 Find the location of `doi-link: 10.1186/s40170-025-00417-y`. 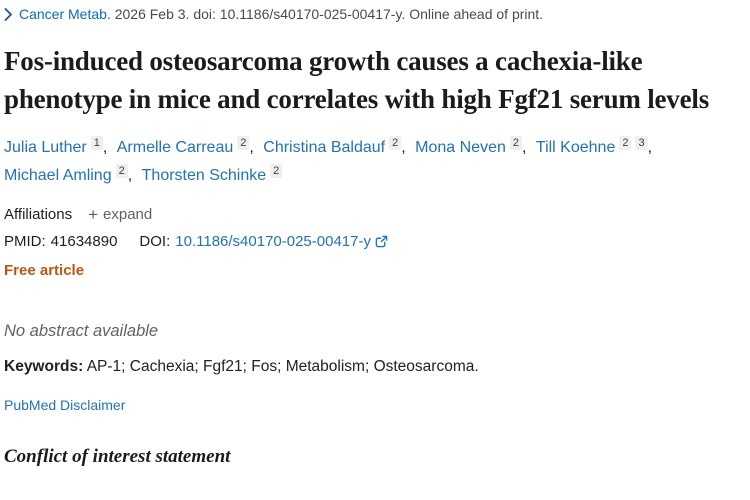

doi-link: 10.1186/s40170-025-00417-y is located at coordinates (281, 241).